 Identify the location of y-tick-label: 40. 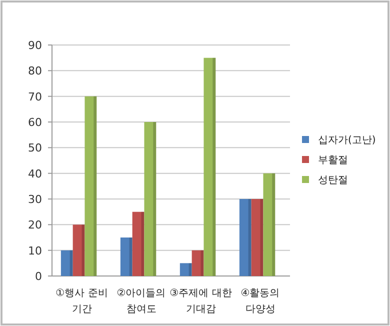
(35, 173).